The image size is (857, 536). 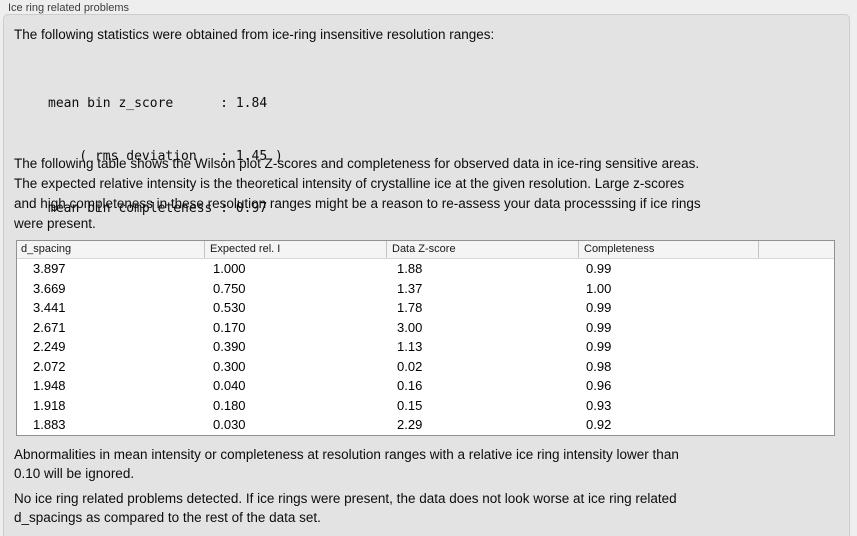 I want to click on table-description-line: were present., so click(x=55, y=223).